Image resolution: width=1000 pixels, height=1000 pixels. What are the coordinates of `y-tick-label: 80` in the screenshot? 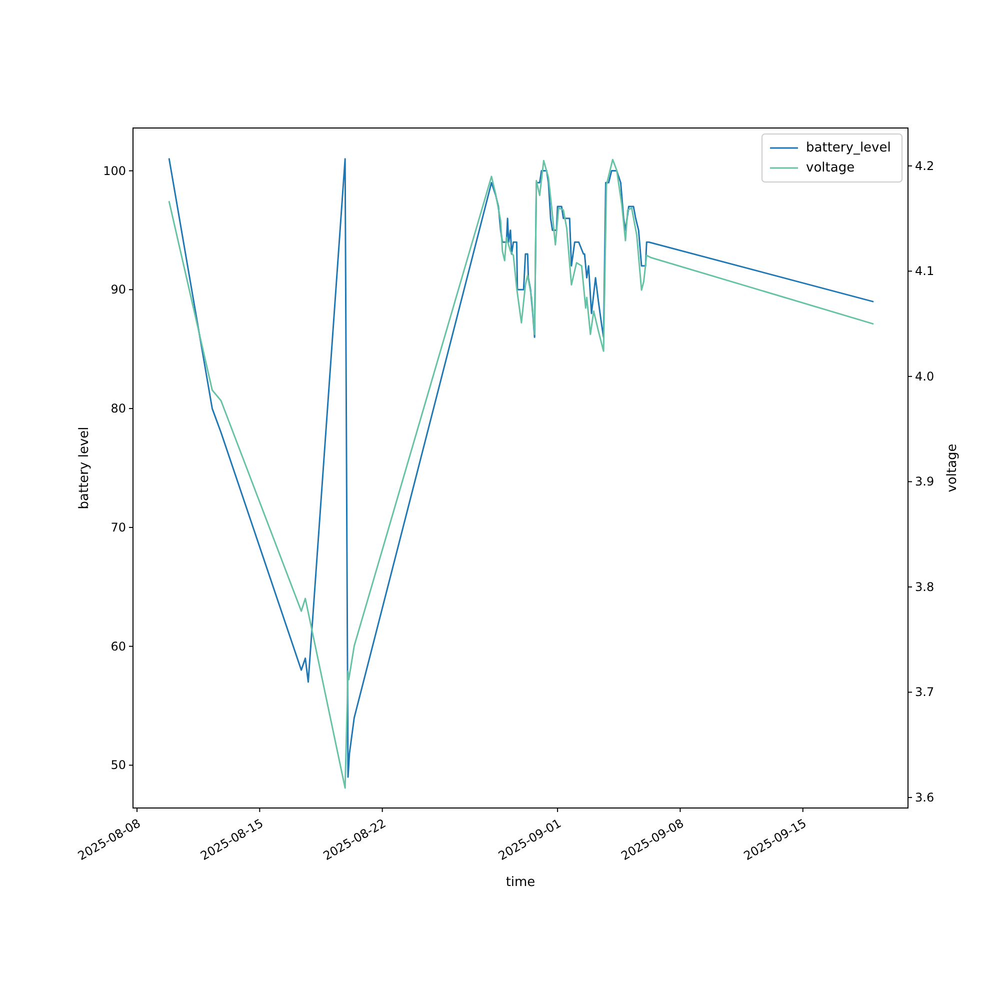 It's located at (118, 409).